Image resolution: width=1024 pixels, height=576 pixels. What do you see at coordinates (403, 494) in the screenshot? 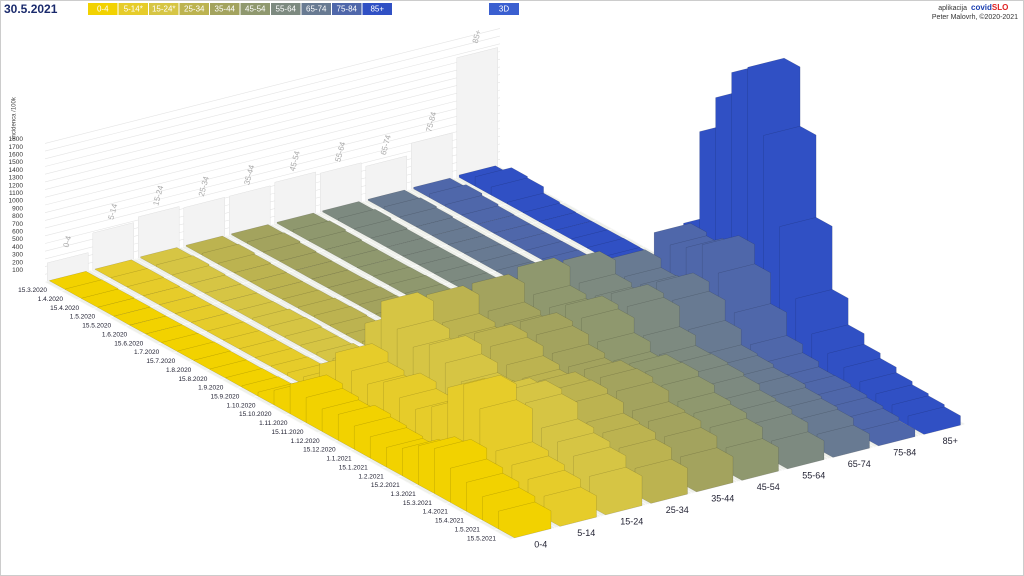
I see `x-tick-label: 1.3.2021` at bounding box center [403, 494].